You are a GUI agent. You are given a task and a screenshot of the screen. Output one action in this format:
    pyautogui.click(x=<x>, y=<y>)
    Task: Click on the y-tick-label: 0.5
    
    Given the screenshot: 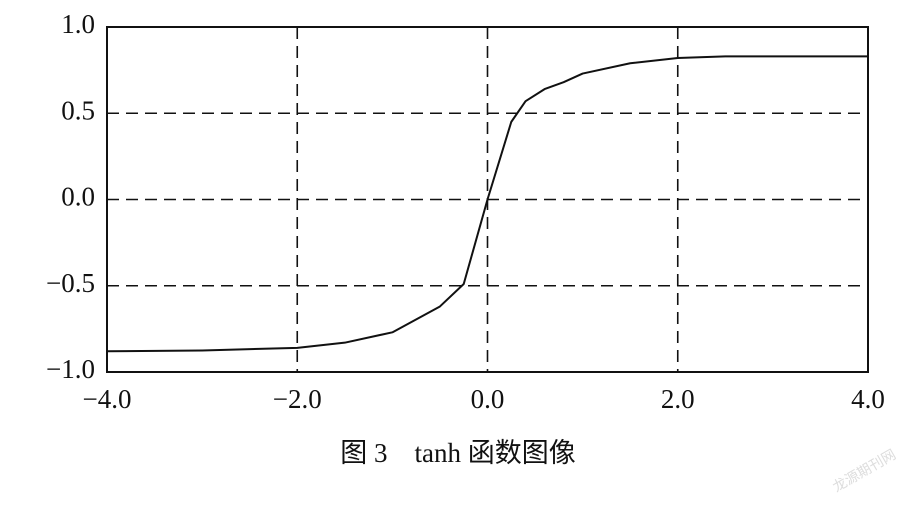 What is the action you would take?
    pyautogui.click(x=78, y=110)
    